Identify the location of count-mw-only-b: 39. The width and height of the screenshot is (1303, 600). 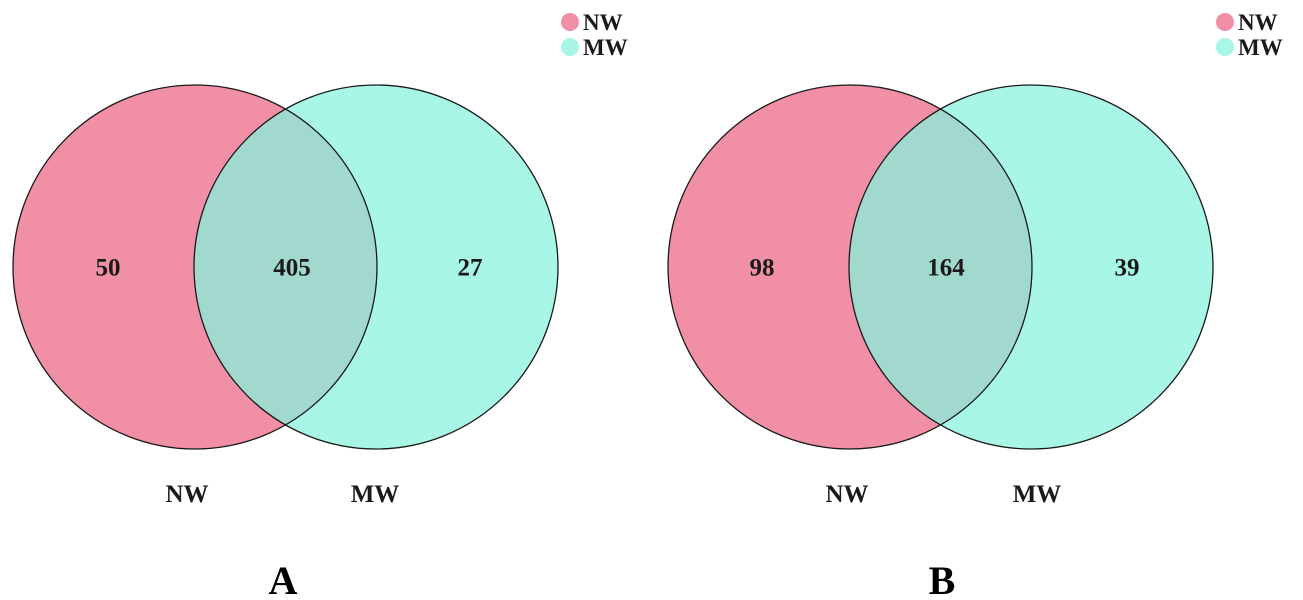
(1127, 268).